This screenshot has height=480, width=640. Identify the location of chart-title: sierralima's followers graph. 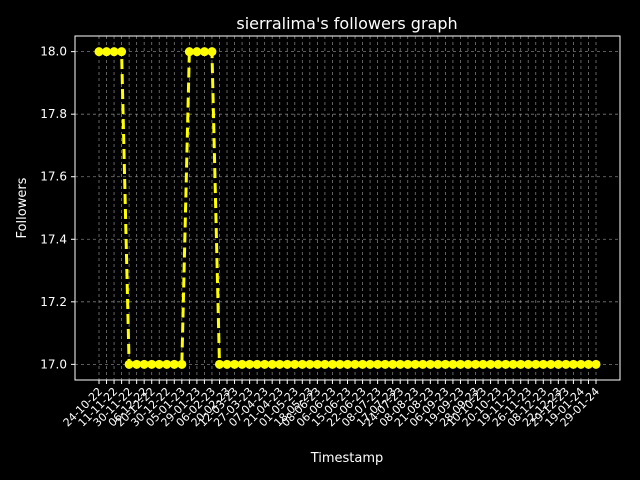
(346, 23).